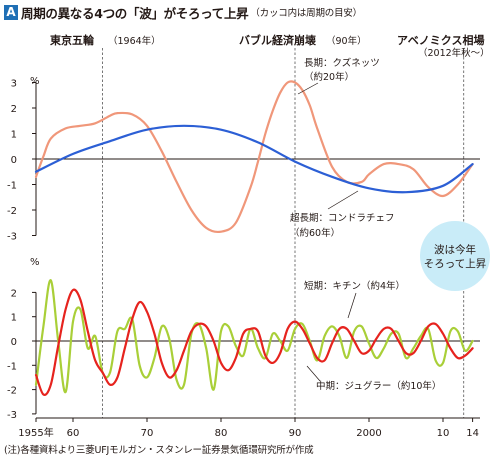 The width and height of the screenshot is (500, 459). Describe the element at coordinates (12, 415) in the screenshot. I see `lower-ytick-label--3: -3` at that location.